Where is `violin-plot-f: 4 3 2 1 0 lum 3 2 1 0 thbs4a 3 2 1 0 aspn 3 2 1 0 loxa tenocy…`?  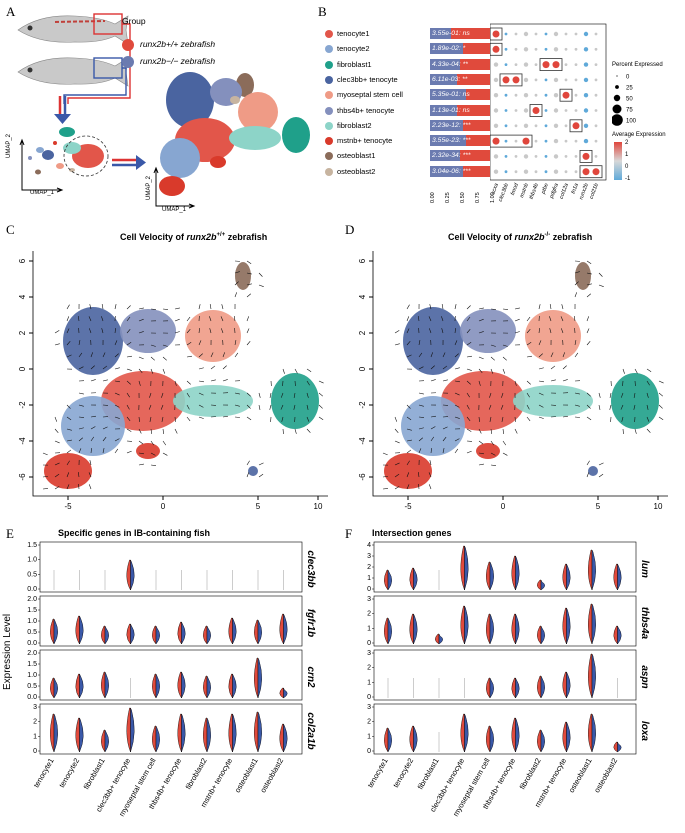
violin-plot-f: 4 3 2 1 0 lum 3 2 1 0 thbs4a 3 2 1 0 aspn 3 2 1 0 loxa tenocy… is located at coordinates (508, 679).